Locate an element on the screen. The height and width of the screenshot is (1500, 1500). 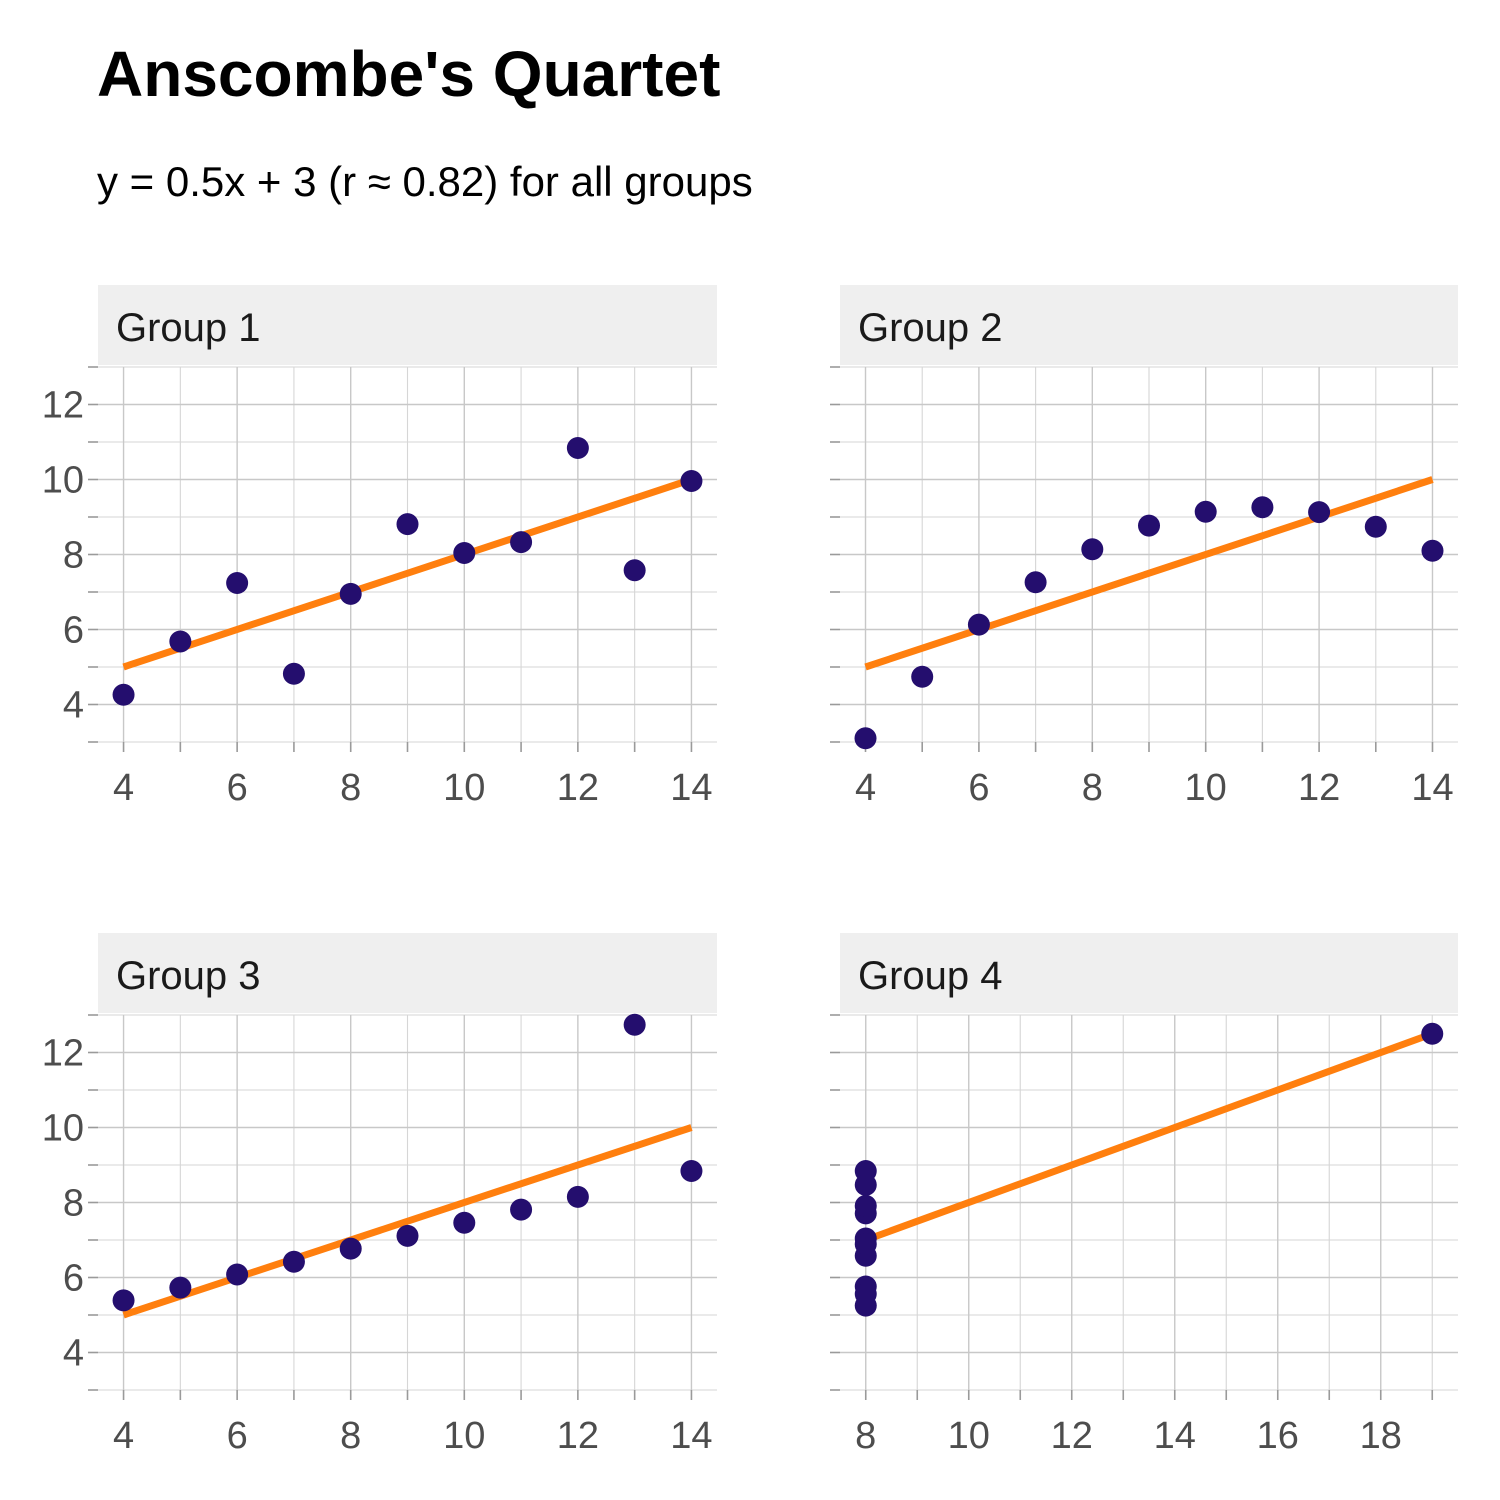
panel-strip-label: Group 3 is located at coordinates (188, 976).